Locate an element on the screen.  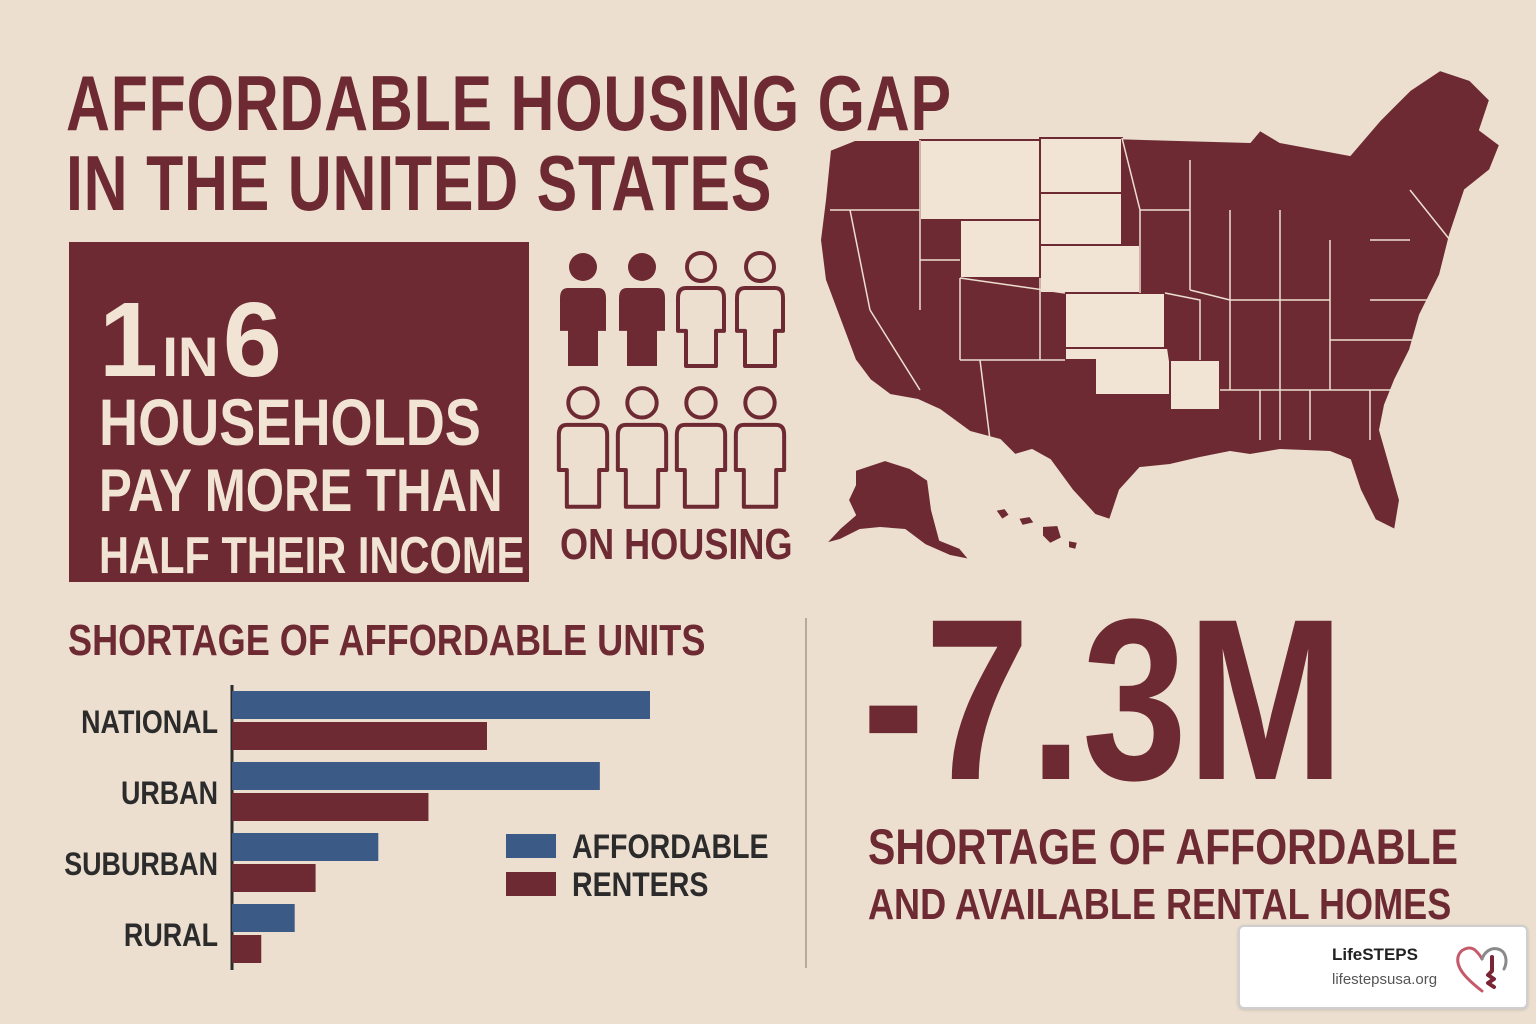
state-wyoming is located at coordinates (1000, 249).